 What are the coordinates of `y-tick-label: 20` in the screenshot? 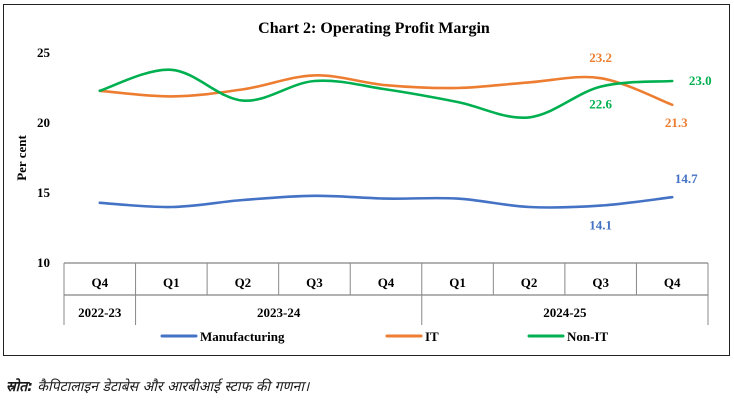 It's located at (43, 122).